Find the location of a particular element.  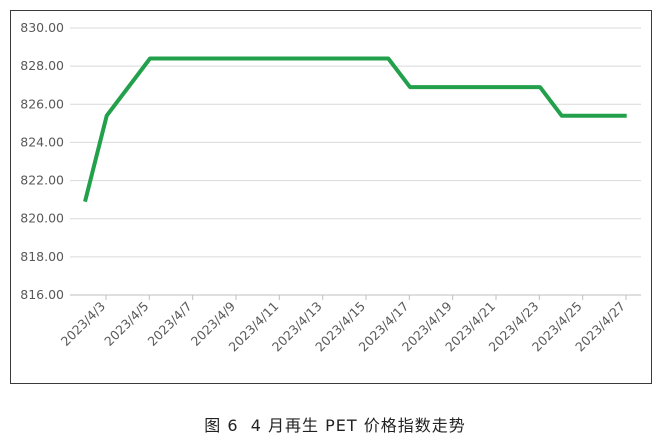

x-tick-label: 2023/4/5 is located at coordinates (126, 324).